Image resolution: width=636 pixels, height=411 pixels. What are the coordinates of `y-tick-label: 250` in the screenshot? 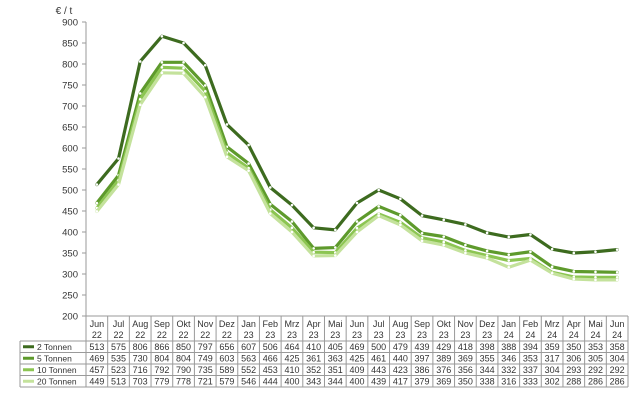 It's located at (70, 296).